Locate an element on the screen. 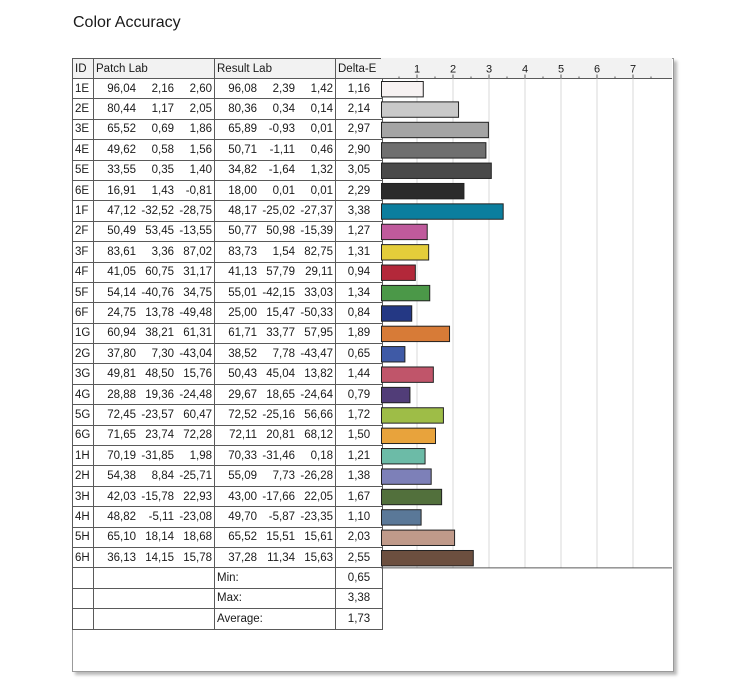 The image size is (751, 692). bar-1F is located at coordinates (442, 211).